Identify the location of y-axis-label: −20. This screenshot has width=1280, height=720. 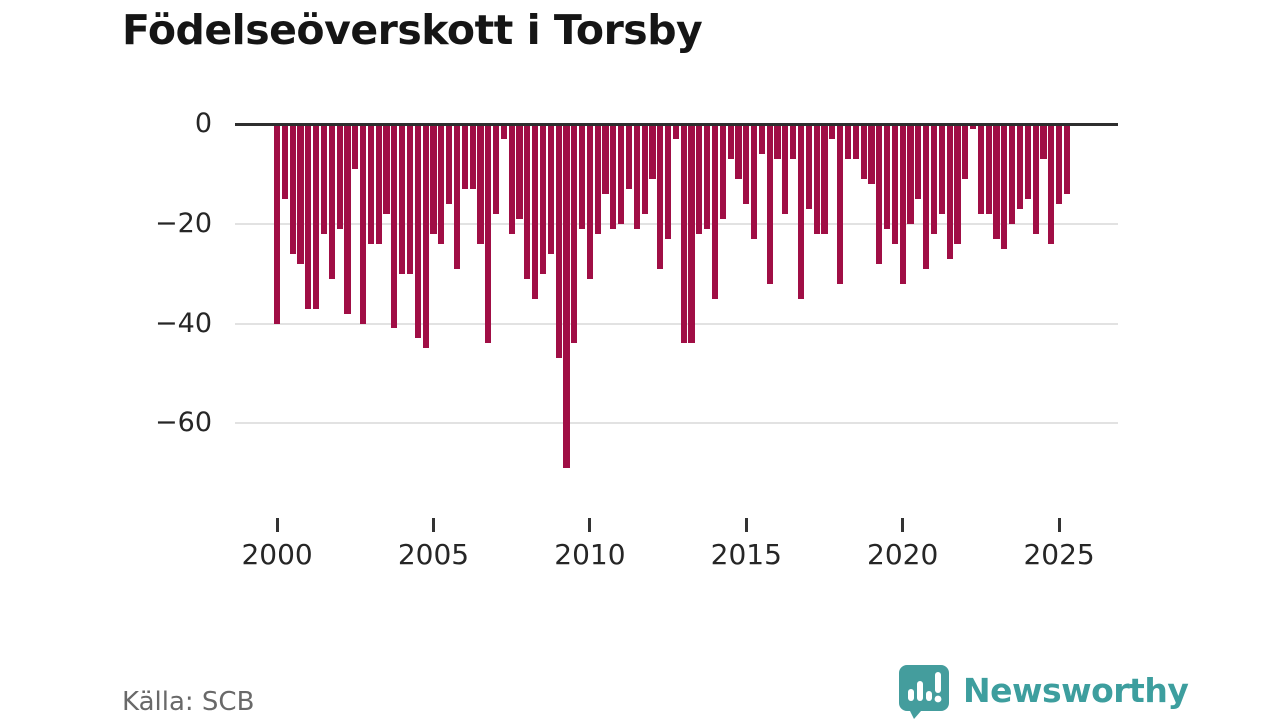
(183, 223).